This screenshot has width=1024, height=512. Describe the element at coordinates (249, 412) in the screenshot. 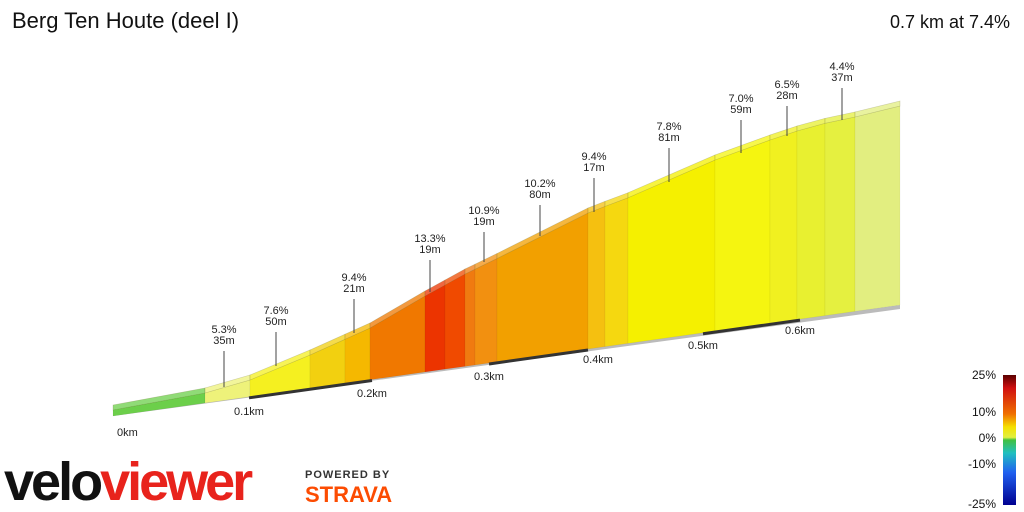

I see `distance-label: 0.1km` at that location.